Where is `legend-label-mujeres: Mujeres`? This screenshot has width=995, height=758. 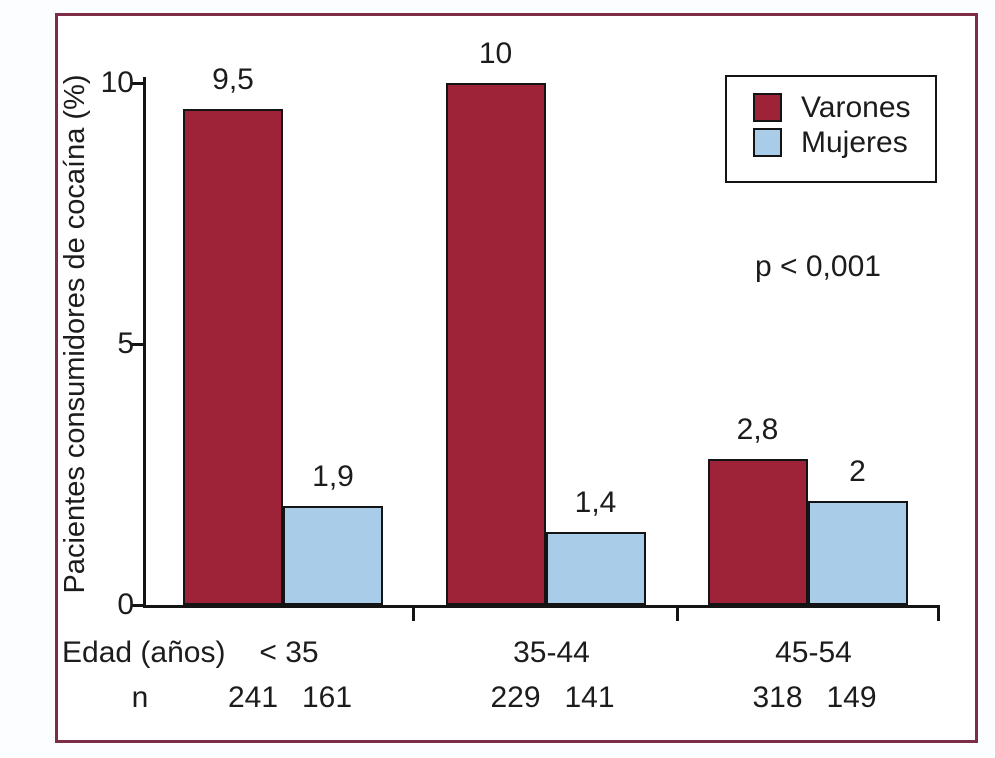
legend-label-mujeres: Mujeres is located at coordinates (854, 142).